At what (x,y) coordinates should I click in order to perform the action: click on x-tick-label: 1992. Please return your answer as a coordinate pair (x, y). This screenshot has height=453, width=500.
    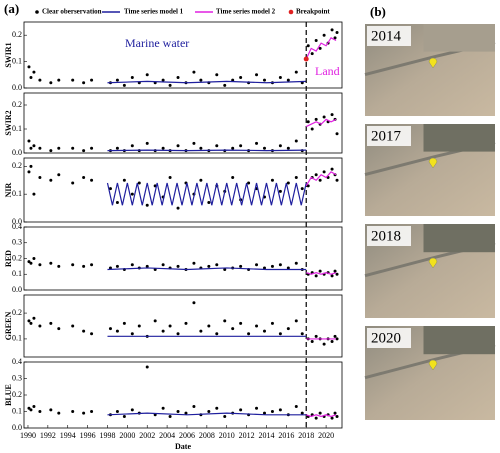
    Looking at the image, I should click on (48, 435).